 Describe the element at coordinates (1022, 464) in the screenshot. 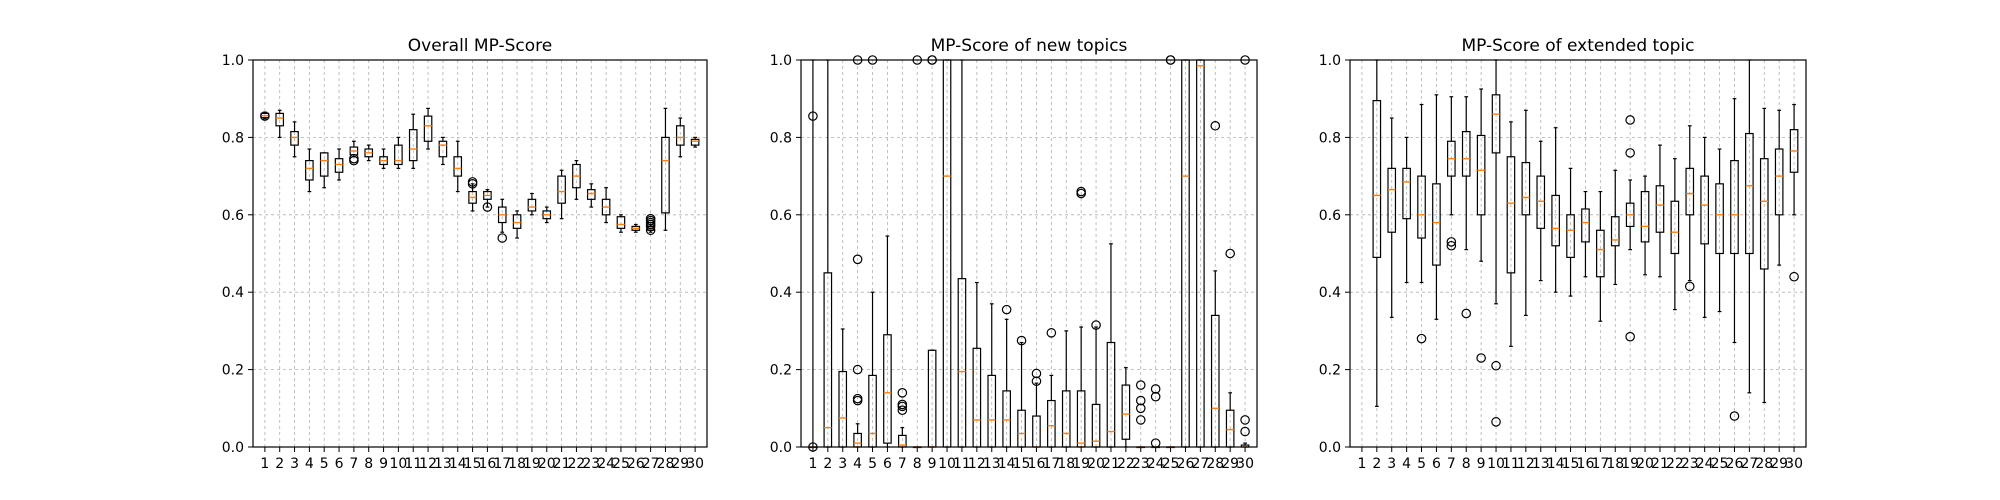

I see `x-tick-label: 15` at that location.